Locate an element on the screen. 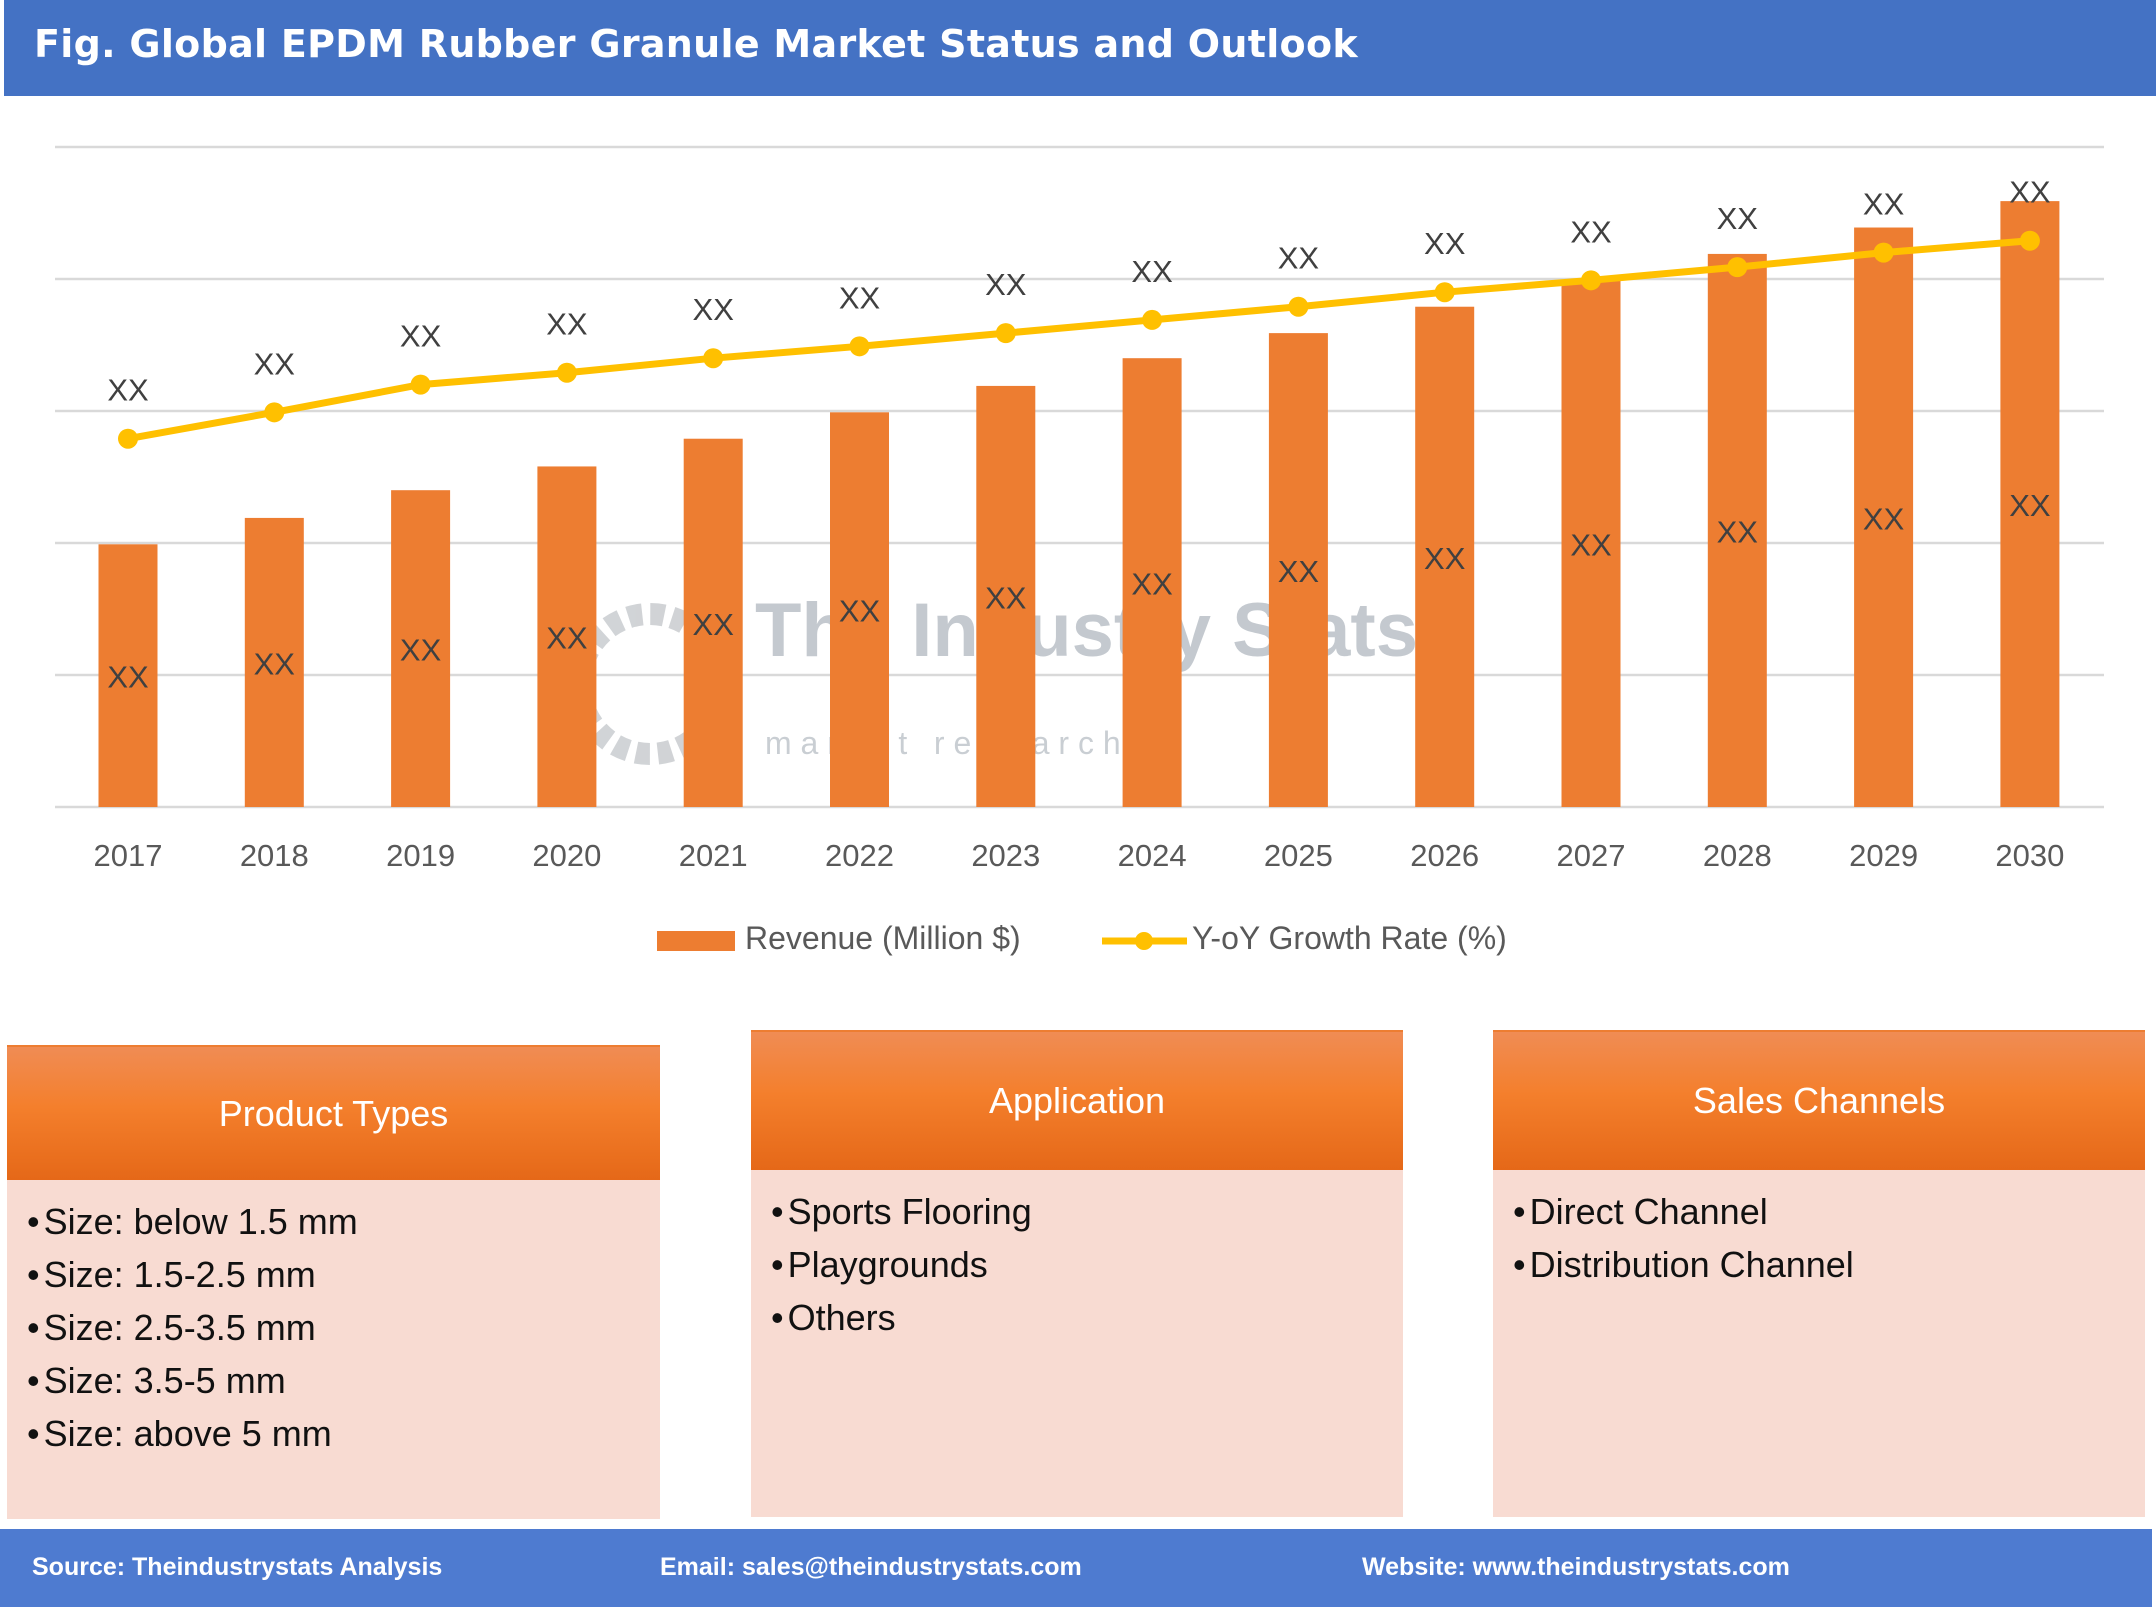 The image size is (2156, 1607). list-item: Size: 3.5-5 mm is located at coordinates (192, 1380).